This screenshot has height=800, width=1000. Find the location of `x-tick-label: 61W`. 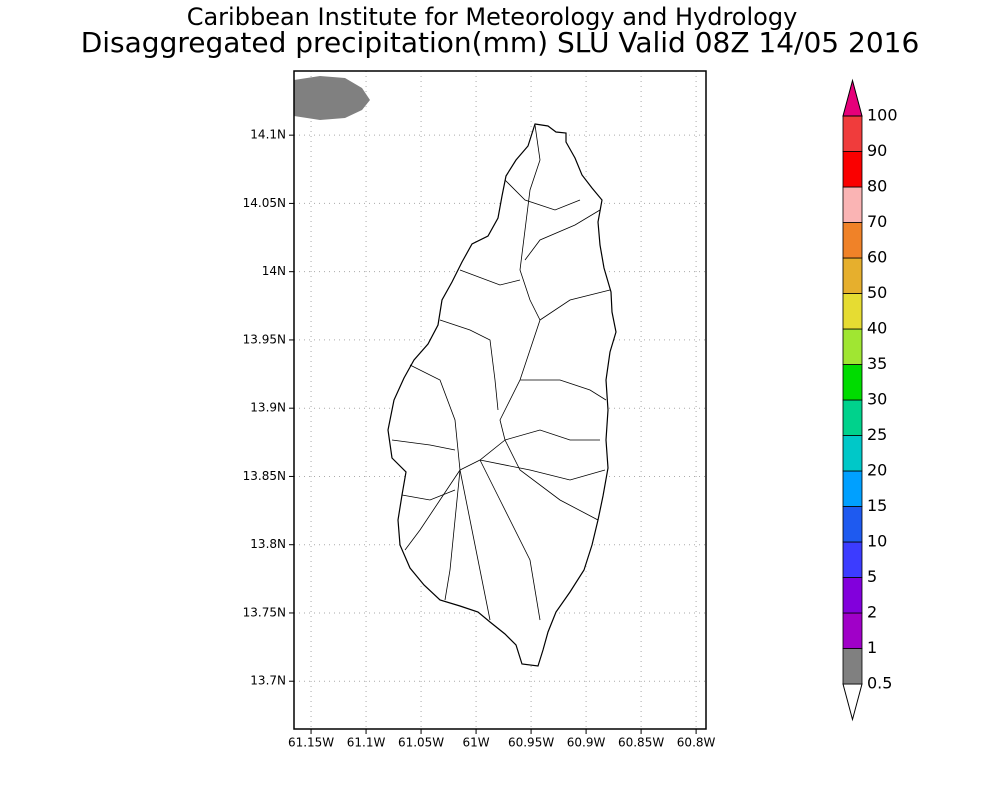

x-tick-label: 61W is located at coordinates (476, 743).